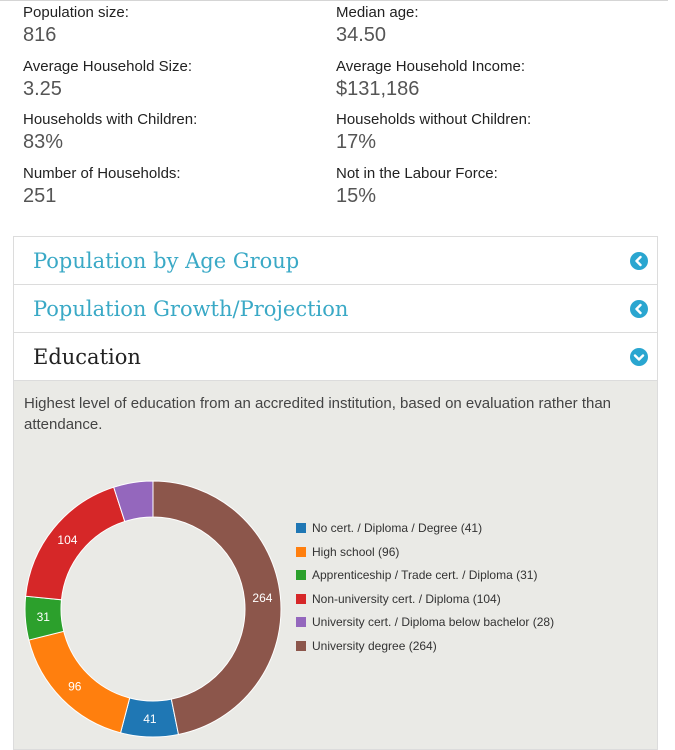 The width and height of the screenshot is (675, 750). I want to click on slice-label: 41, so click(150, 719).